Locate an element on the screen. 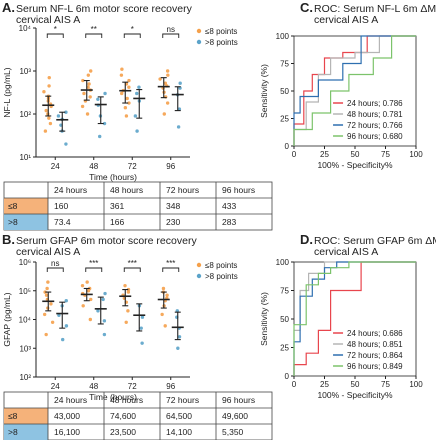 The image size is (436, 440). row-color-cell is located at coordinates (26, 432).